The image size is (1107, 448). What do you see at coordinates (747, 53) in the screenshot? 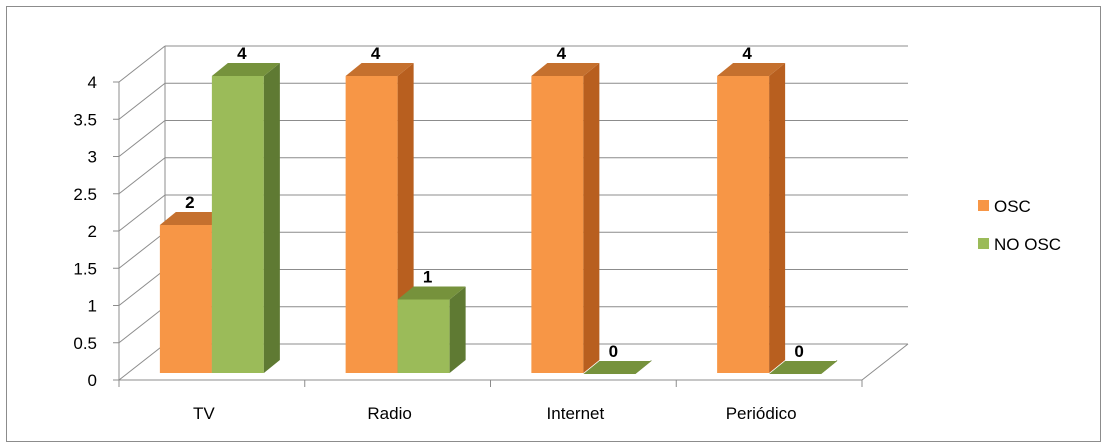
I see `data-label-osc-periodico: 4` at bounding box center [747, 53].